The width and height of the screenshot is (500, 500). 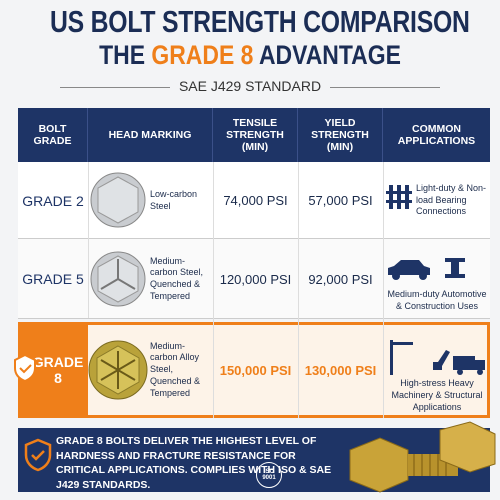 What do you see at coordinates (340, 370) in the screenshot?
I see `yield: 130,000 PSI` at bounding box center [340, 370].